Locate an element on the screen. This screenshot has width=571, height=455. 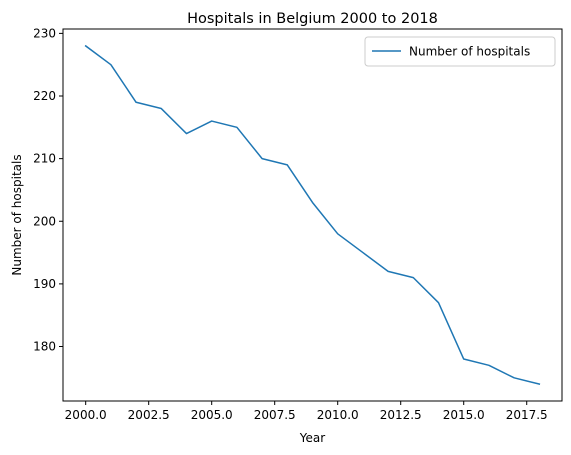
legend-label-number-of-hospitals: Number of hospitals is located at coordinates (469, 52).